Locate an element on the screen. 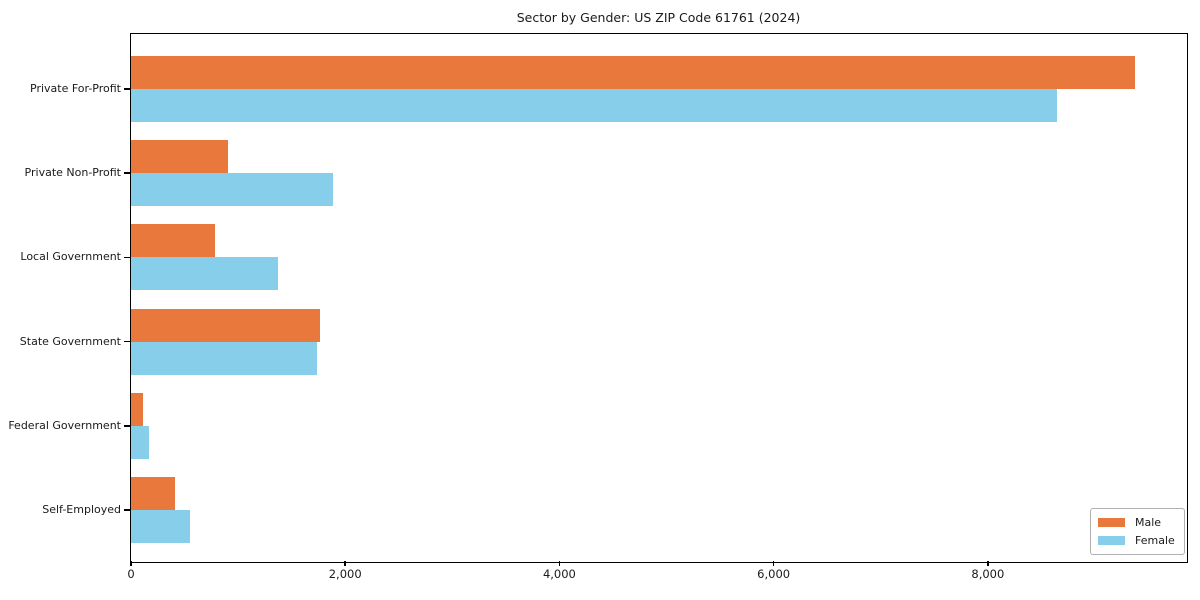  legend-swatch-male is located at coordinates (1111, 522).